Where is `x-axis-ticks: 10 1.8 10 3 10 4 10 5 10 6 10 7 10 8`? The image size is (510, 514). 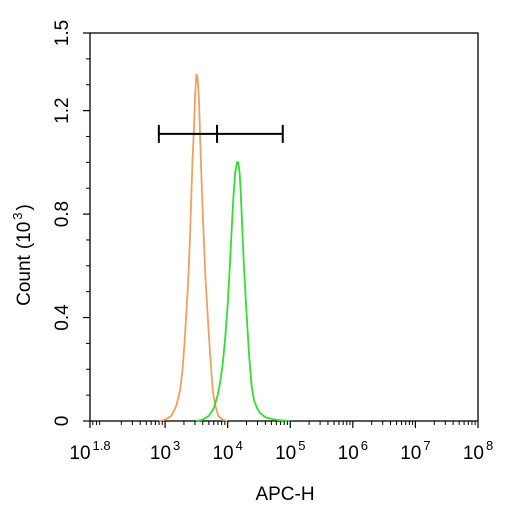
x-axis-ticks: 10 1.8 10 3 10 4 10 5 10 6 10 7 10 8 is located at coordinates (281, 442).